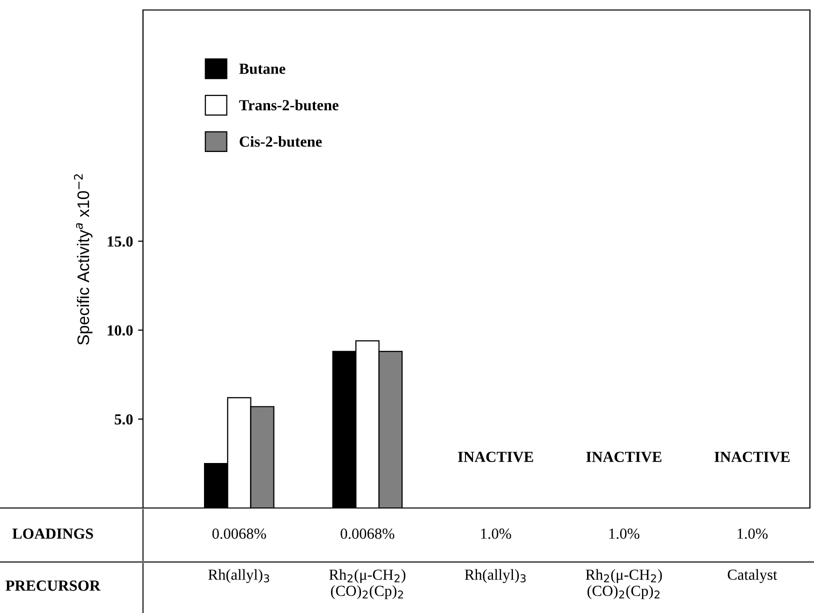 The height and width of the screenshot is (613, 814). Describe the element at coordinates (281, 141) in the screenshot. I see `legend-label: Cis-2-butene` at that location.